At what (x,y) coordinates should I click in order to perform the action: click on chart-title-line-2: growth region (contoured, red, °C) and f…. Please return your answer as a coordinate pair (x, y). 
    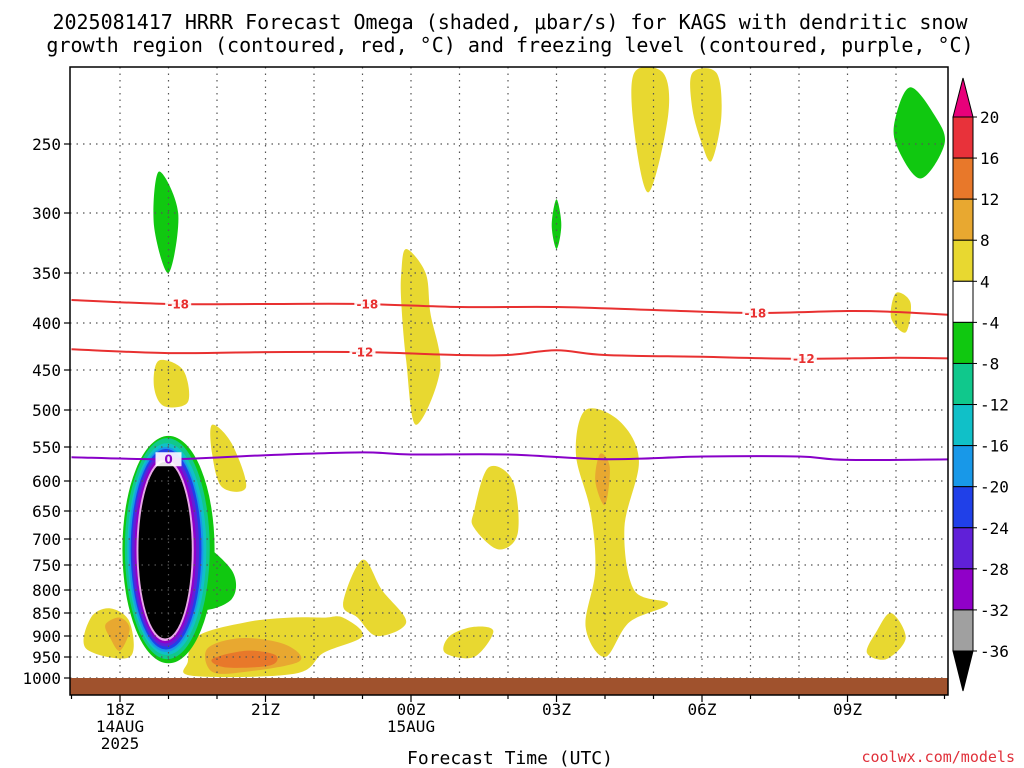
    Looking at the image, I should click on (509, 45).